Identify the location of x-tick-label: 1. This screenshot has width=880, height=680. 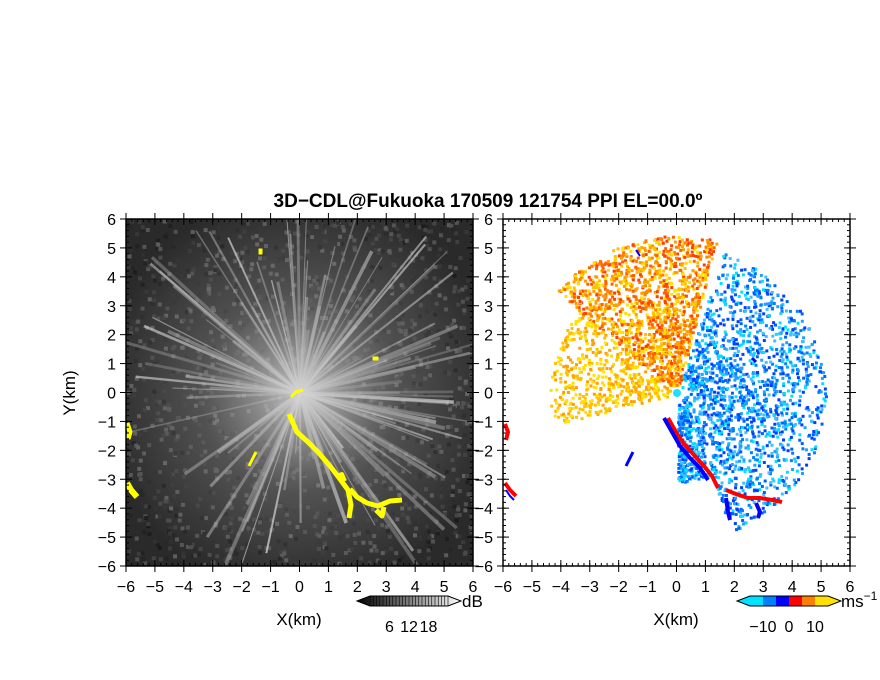
(328, 587).